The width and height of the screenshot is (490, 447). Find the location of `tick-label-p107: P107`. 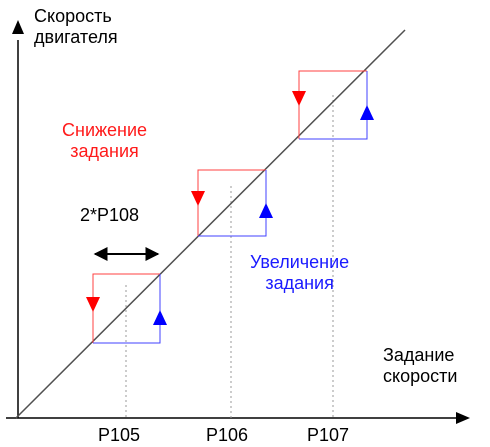

tick-label-p107: P107 is located at coordinates (328, 435).